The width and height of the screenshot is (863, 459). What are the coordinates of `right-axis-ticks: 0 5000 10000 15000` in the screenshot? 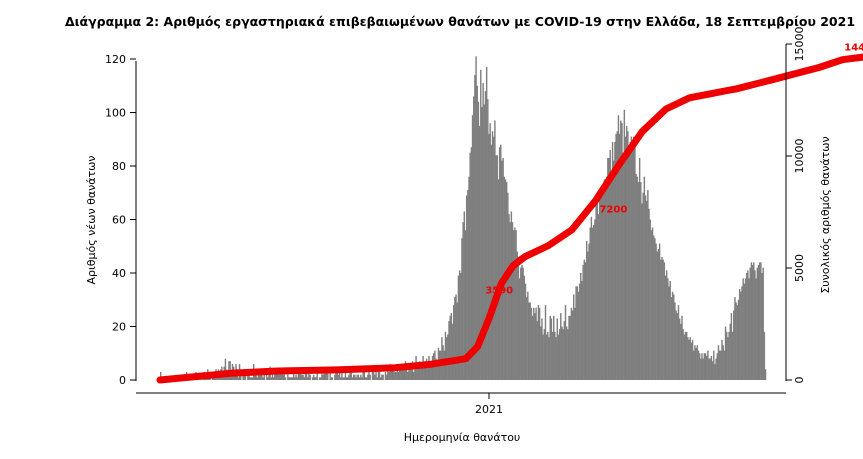 It's located at (796, 205).